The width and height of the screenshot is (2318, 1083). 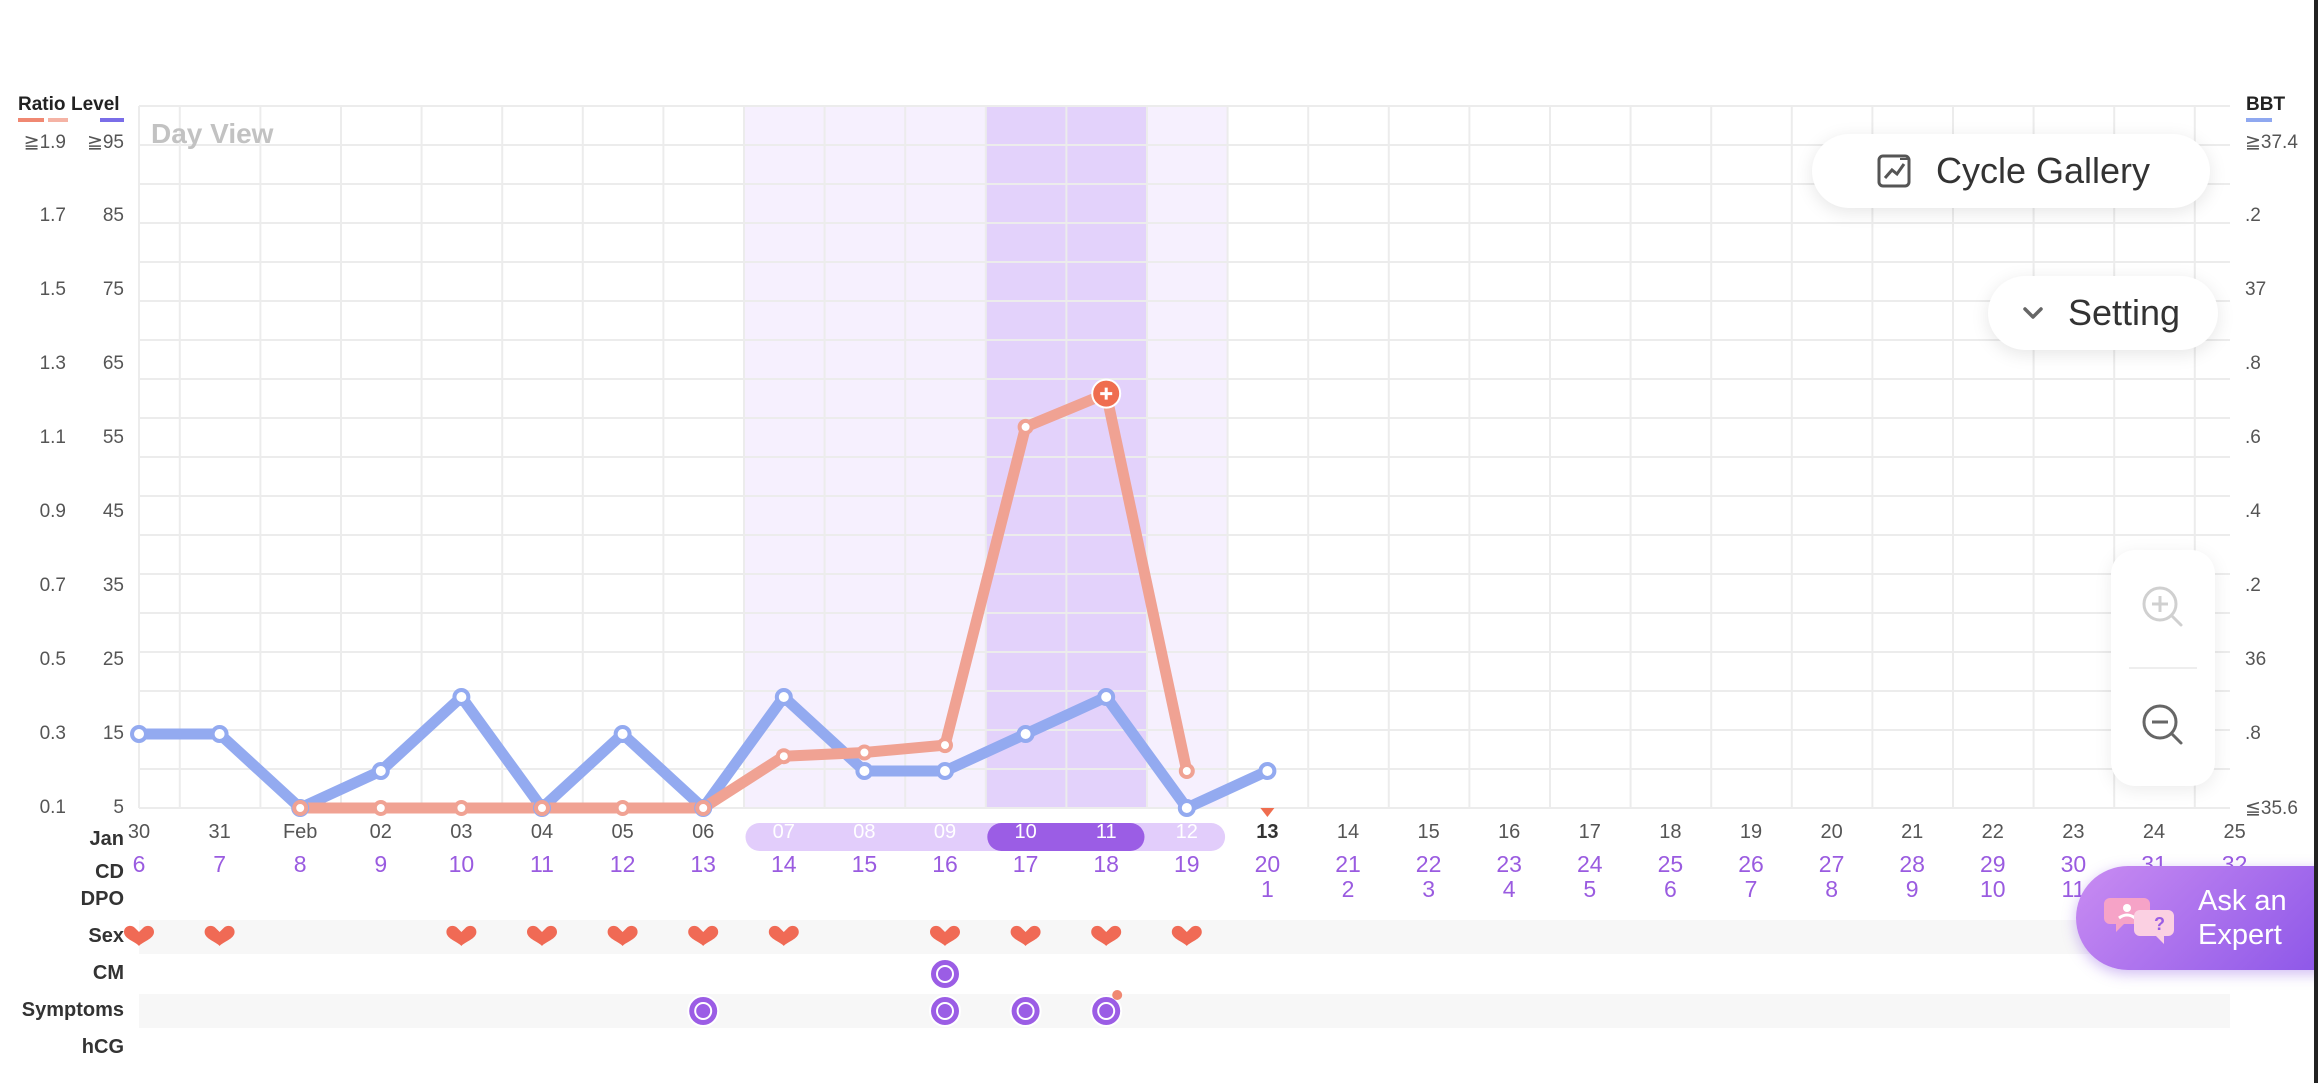 I want to click on date-label: 22, so click(x=1993, y=832).